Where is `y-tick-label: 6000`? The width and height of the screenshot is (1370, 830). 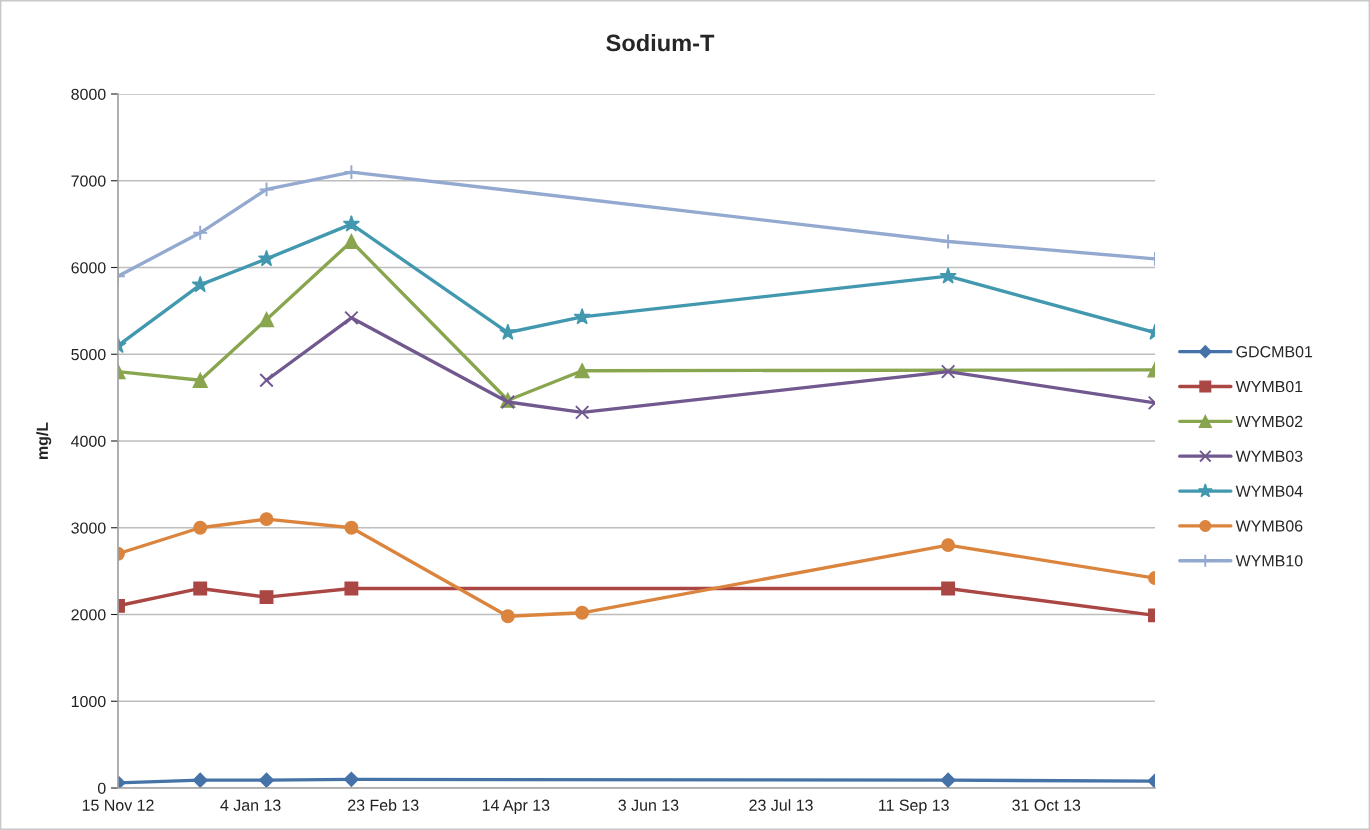 y-tick-label: 6000 is located at coordinates (88, 268).